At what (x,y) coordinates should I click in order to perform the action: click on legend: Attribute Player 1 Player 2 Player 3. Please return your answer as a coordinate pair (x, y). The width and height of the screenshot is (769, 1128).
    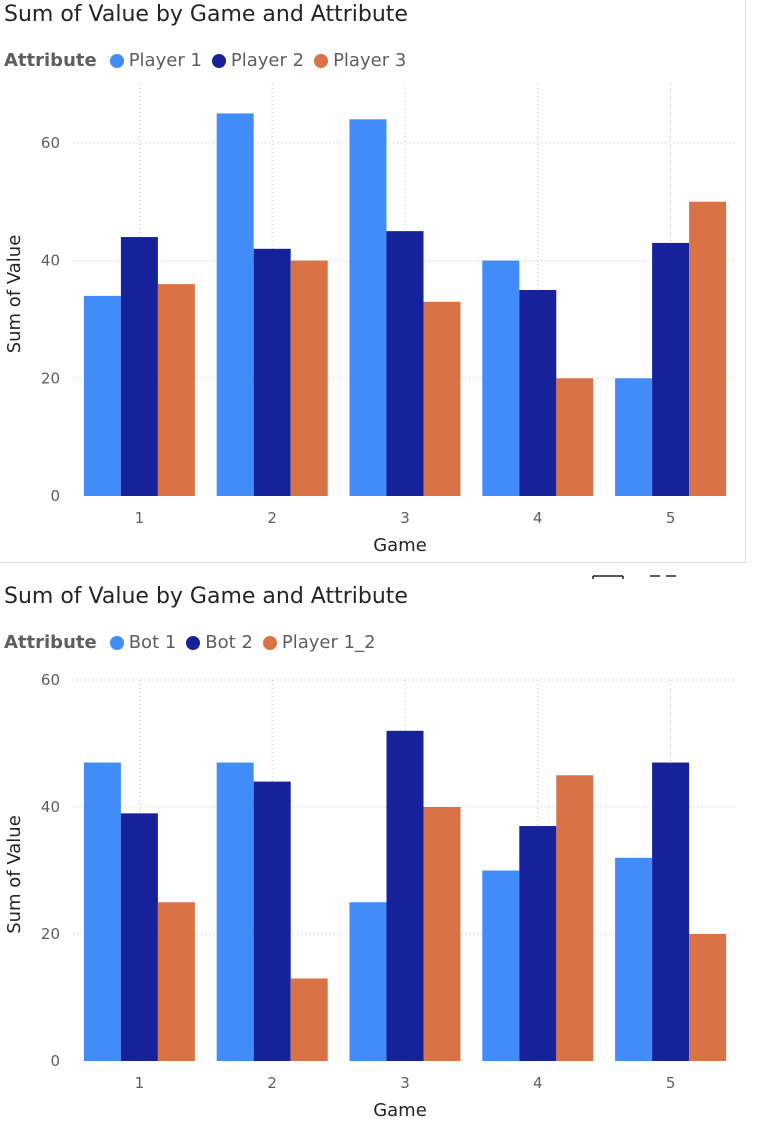
    Looking at the image, I should click on (210, 60).